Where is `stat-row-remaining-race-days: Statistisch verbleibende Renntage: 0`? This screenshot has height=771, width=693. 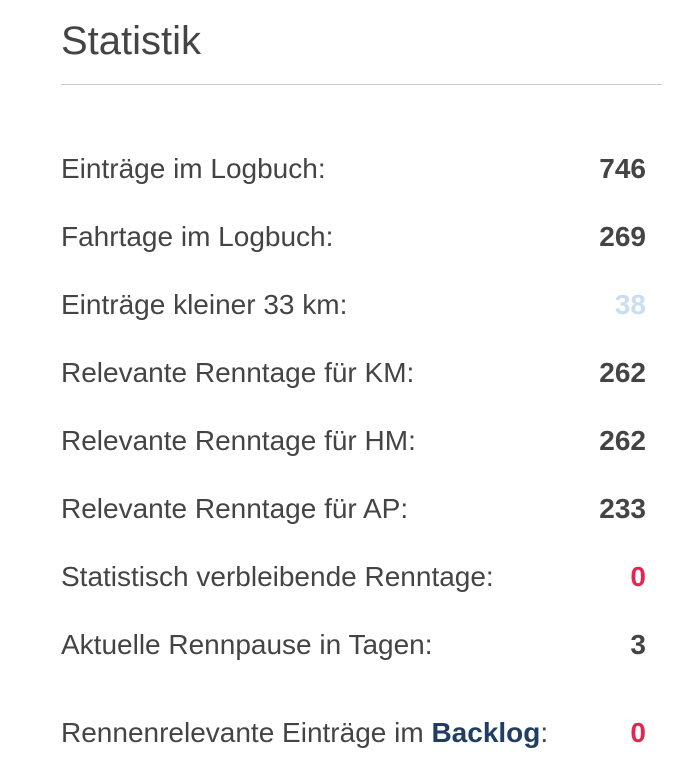
stat-row-remaining-race-days: Statistisch verbleibende Renntage: 0 is located at coordinates (353, 577).